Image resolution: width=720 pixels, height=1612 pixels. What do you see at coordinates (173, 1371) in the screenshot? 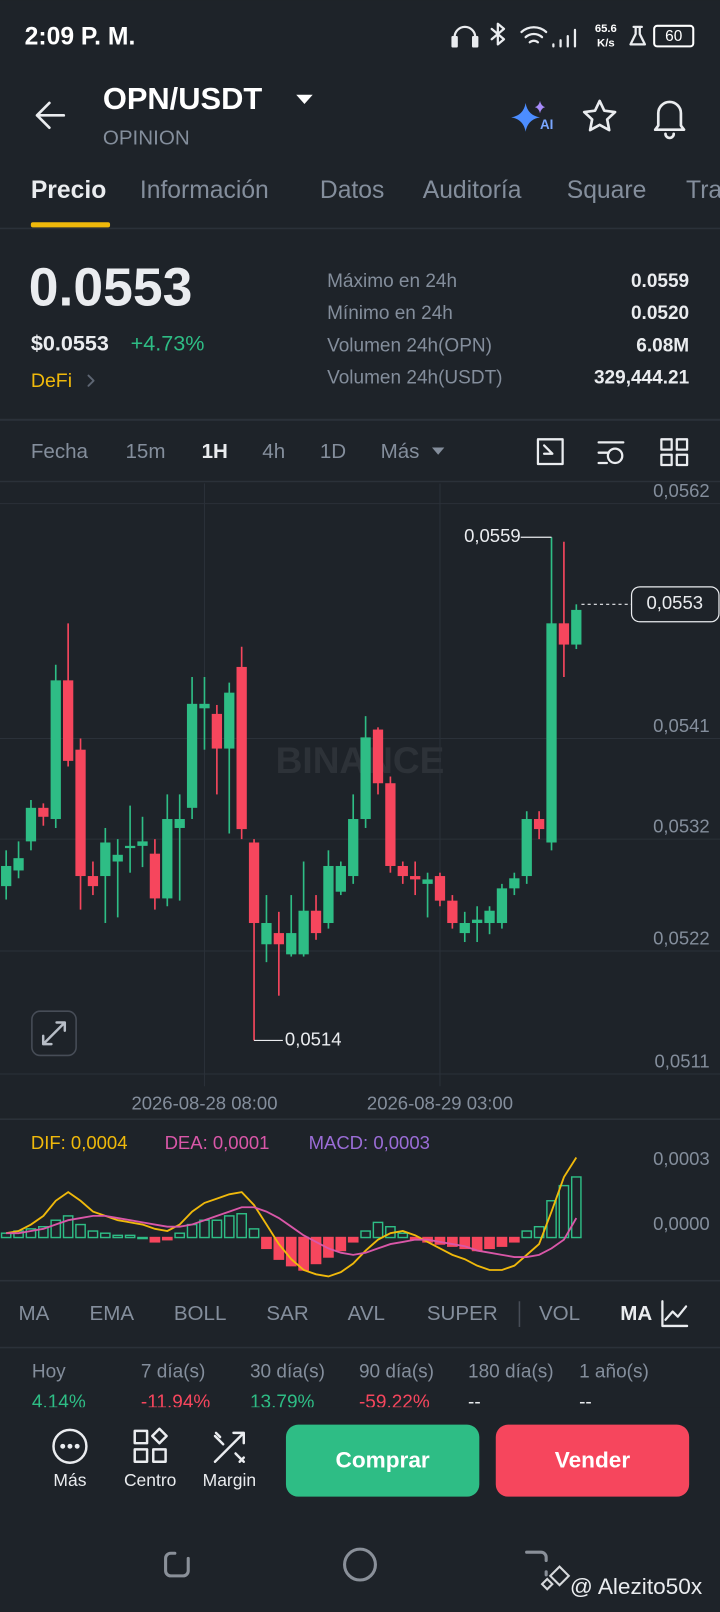
I see `period-label: 7 día(s)` at bounding box center [173, 1371].